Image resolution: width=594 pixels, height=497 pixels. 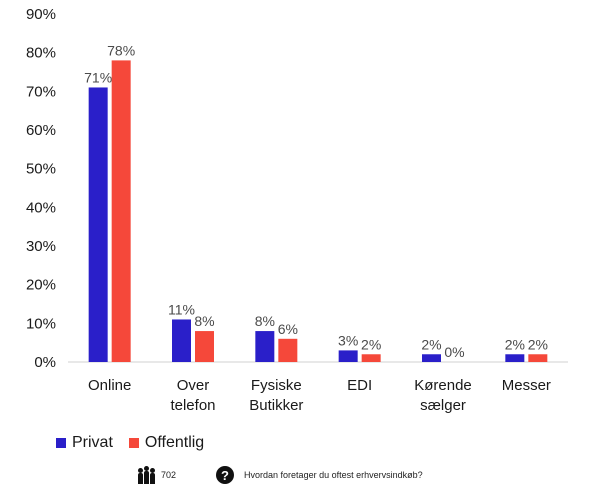 I want to click on x-tick-label: Over telefon, so click(x=192, y=395).